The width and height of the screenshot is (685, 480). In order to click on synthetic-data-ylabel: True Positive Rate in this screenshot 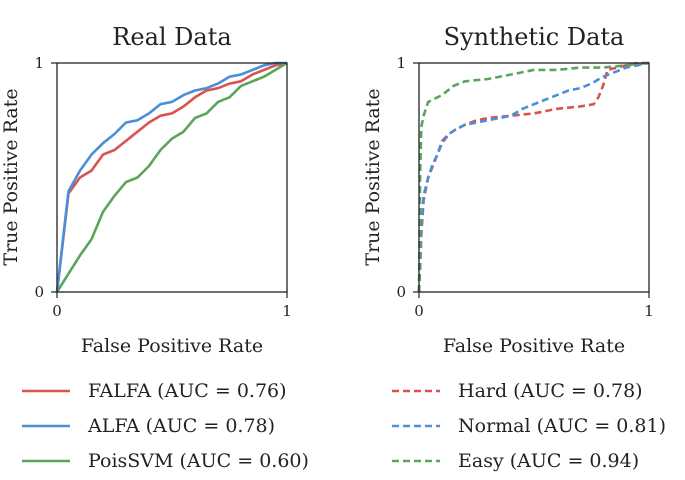, I will do `click(373, 176)`.